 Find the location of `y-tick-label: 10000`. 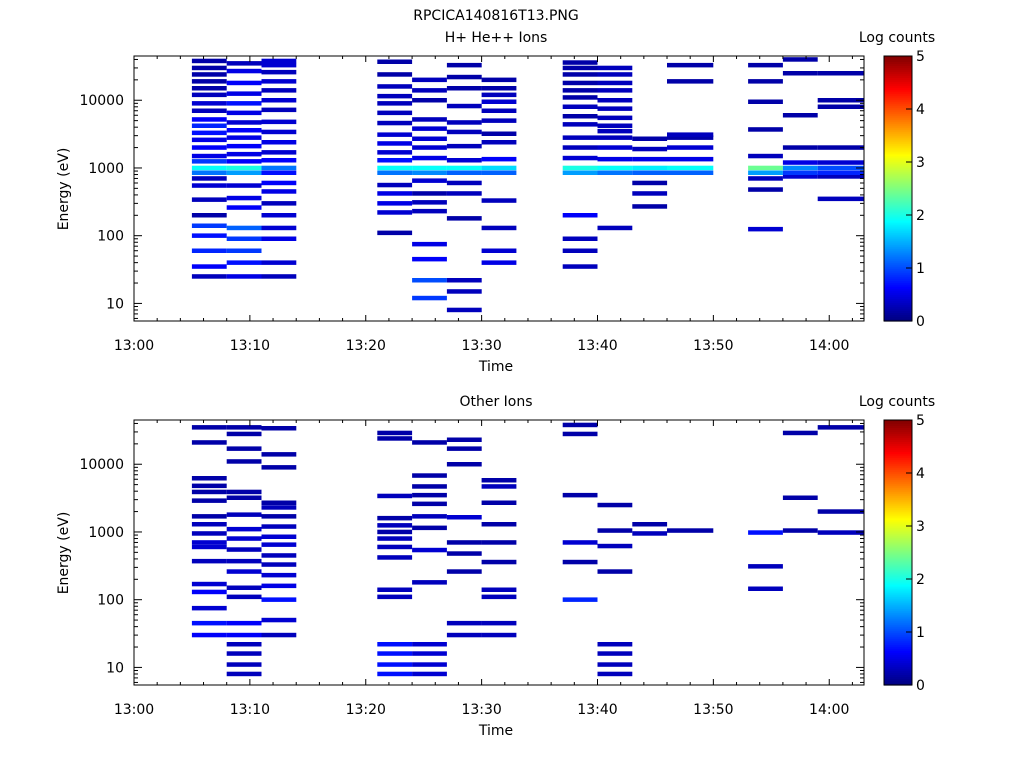

y-tick-label: 10000 is located at coordinates (101, 465).